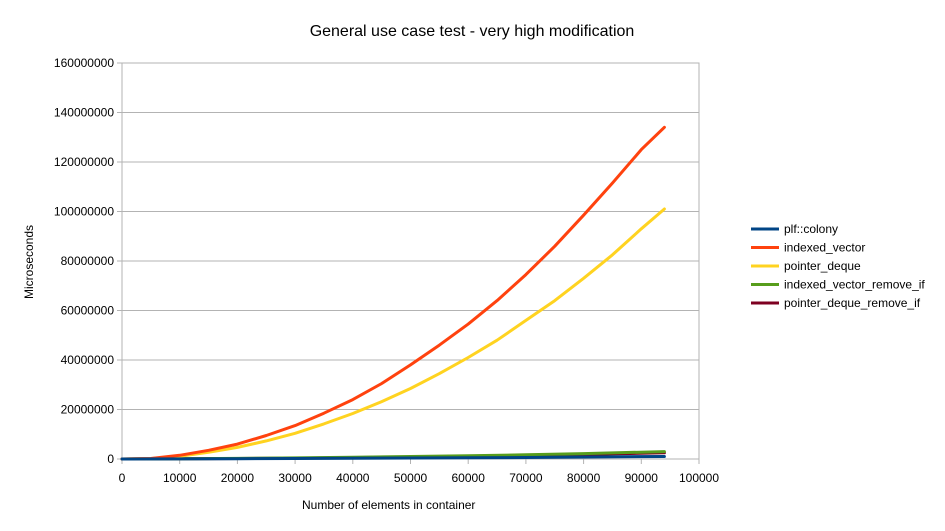 The image size is (945, 531). Describe the element at coordinates (642, 478) in the screenshot. I see `x-tick-label: 90000` at that location.